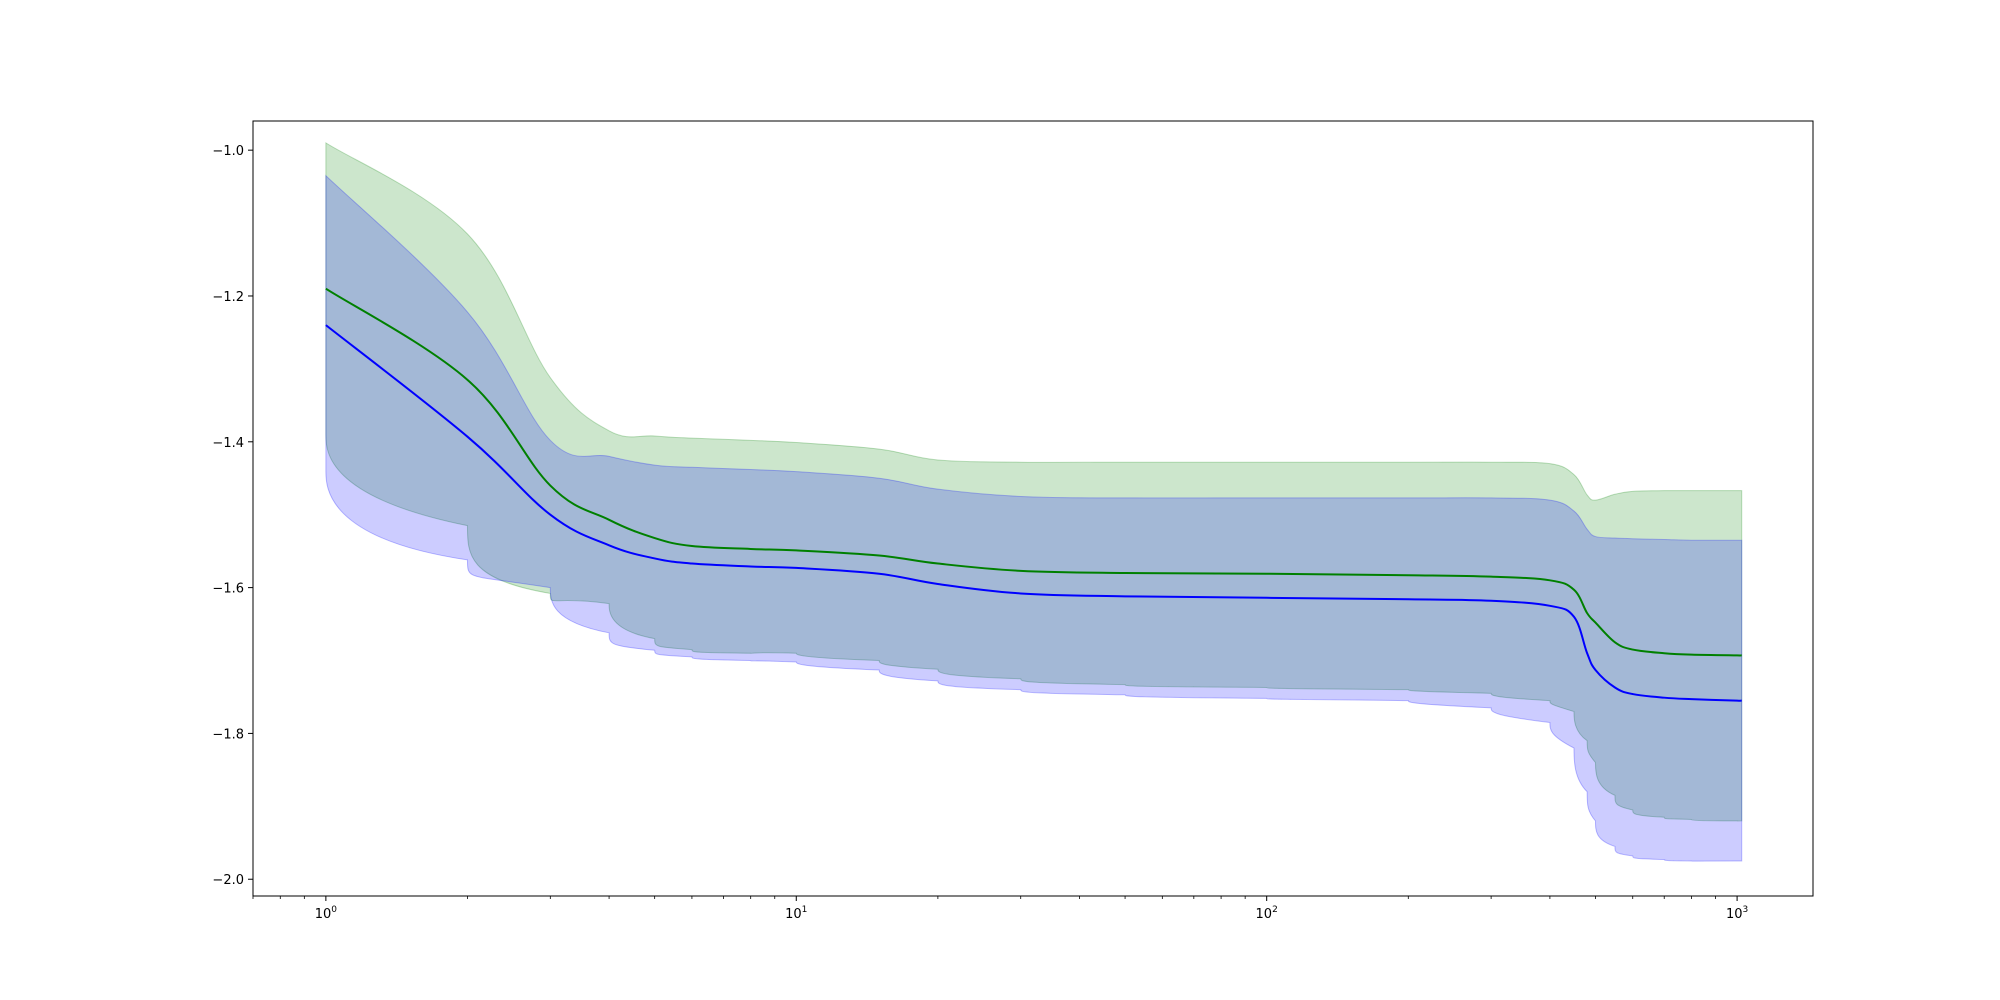 This screenshot has height=1000, width=2000. I want to click on x-tick-label: 10¹, so click(796, 913).